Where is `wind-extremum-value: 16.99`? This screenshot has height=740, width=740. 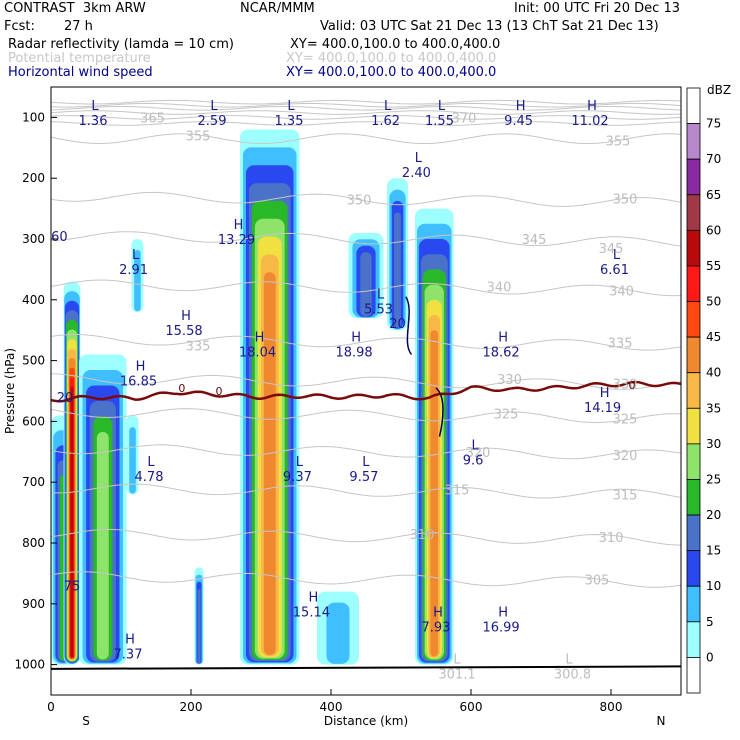 wind-extremum-value: 16.99 is located at coordinates (500, 628).